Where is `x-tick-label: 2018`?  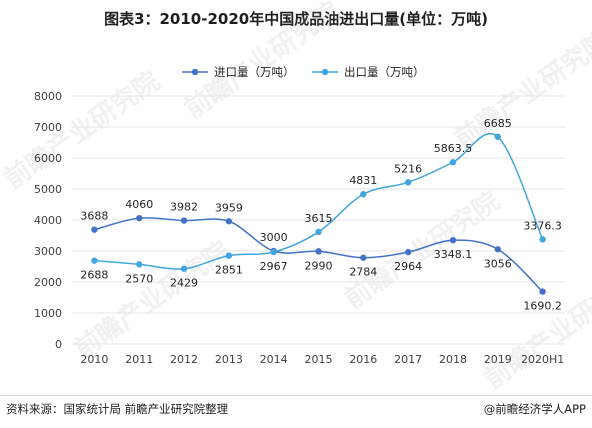 x-tick-label: 2018 is located at coordinates (453, 359).